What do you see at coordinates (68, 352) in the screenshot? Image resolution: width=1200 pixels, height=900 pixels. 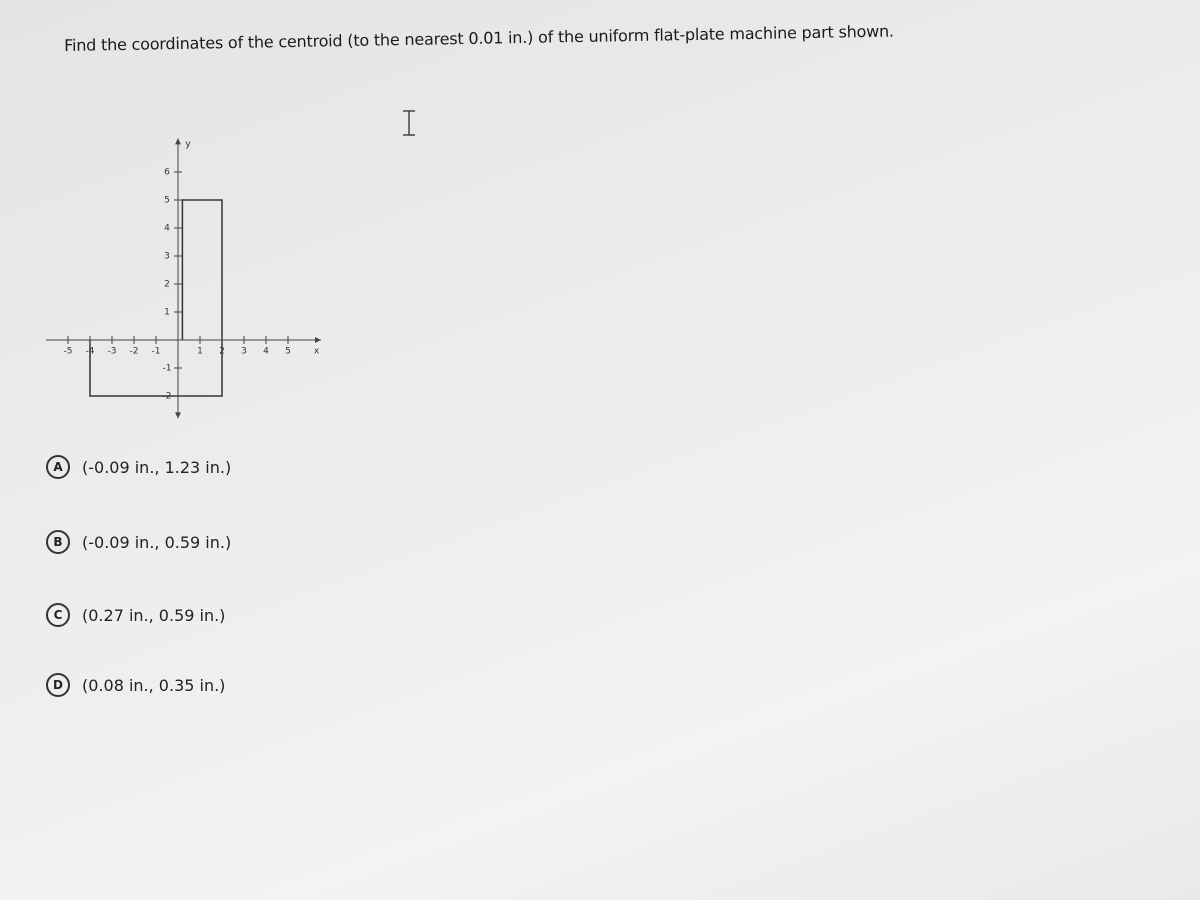 I see `x-tick-label: -5` at bounding box center [68, 352].